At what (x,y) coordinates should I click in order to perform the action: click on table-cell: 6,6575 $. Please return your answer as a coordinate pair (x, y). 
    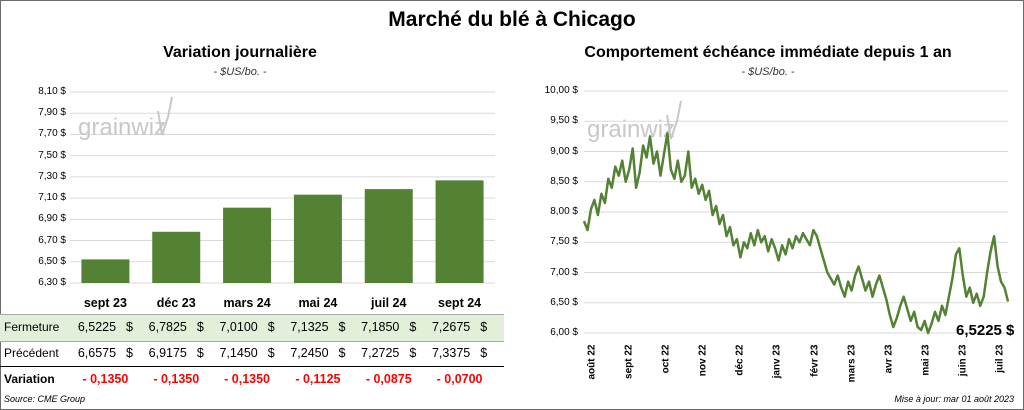
    Looking at the image, I should click on (105, 353).